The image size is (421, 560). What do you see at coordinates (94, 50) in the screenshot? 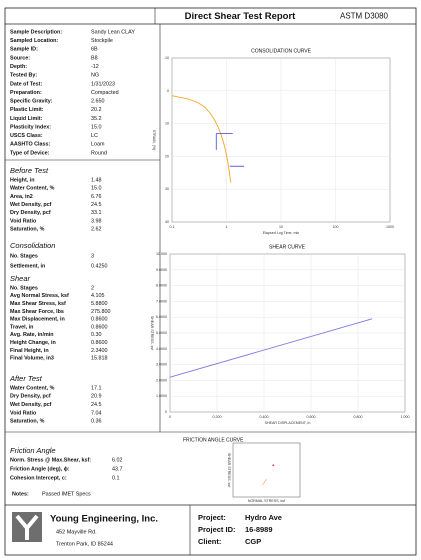
I see `field-value: 6B` at bounding box center [94, 50].